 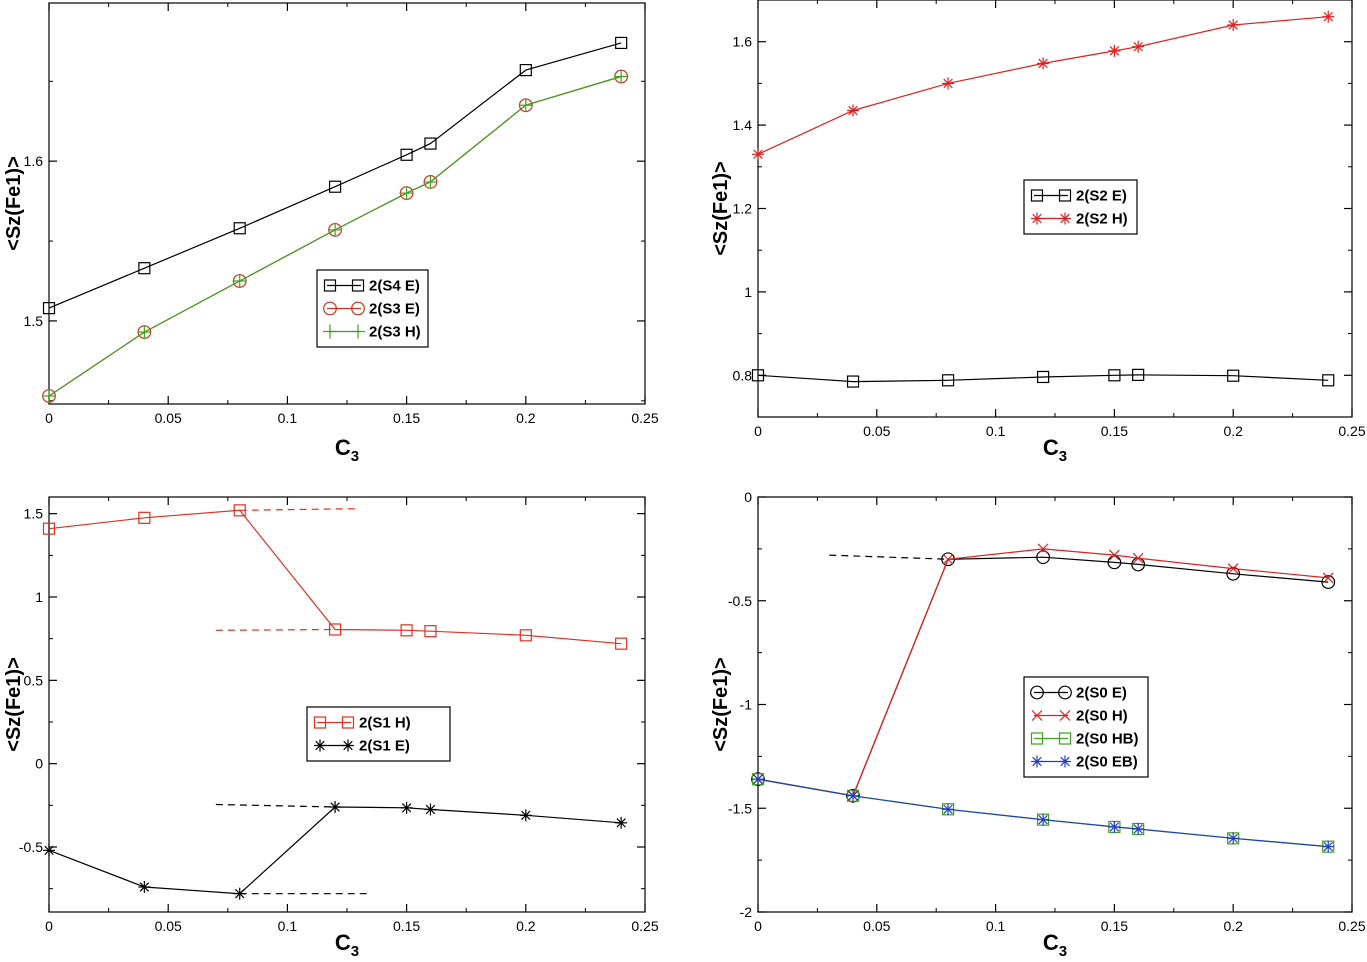 What do you see at coordinates (743, 375) in the screenshot?
I see `y-tick-label: 0.8` at bounding box center [743, 375].